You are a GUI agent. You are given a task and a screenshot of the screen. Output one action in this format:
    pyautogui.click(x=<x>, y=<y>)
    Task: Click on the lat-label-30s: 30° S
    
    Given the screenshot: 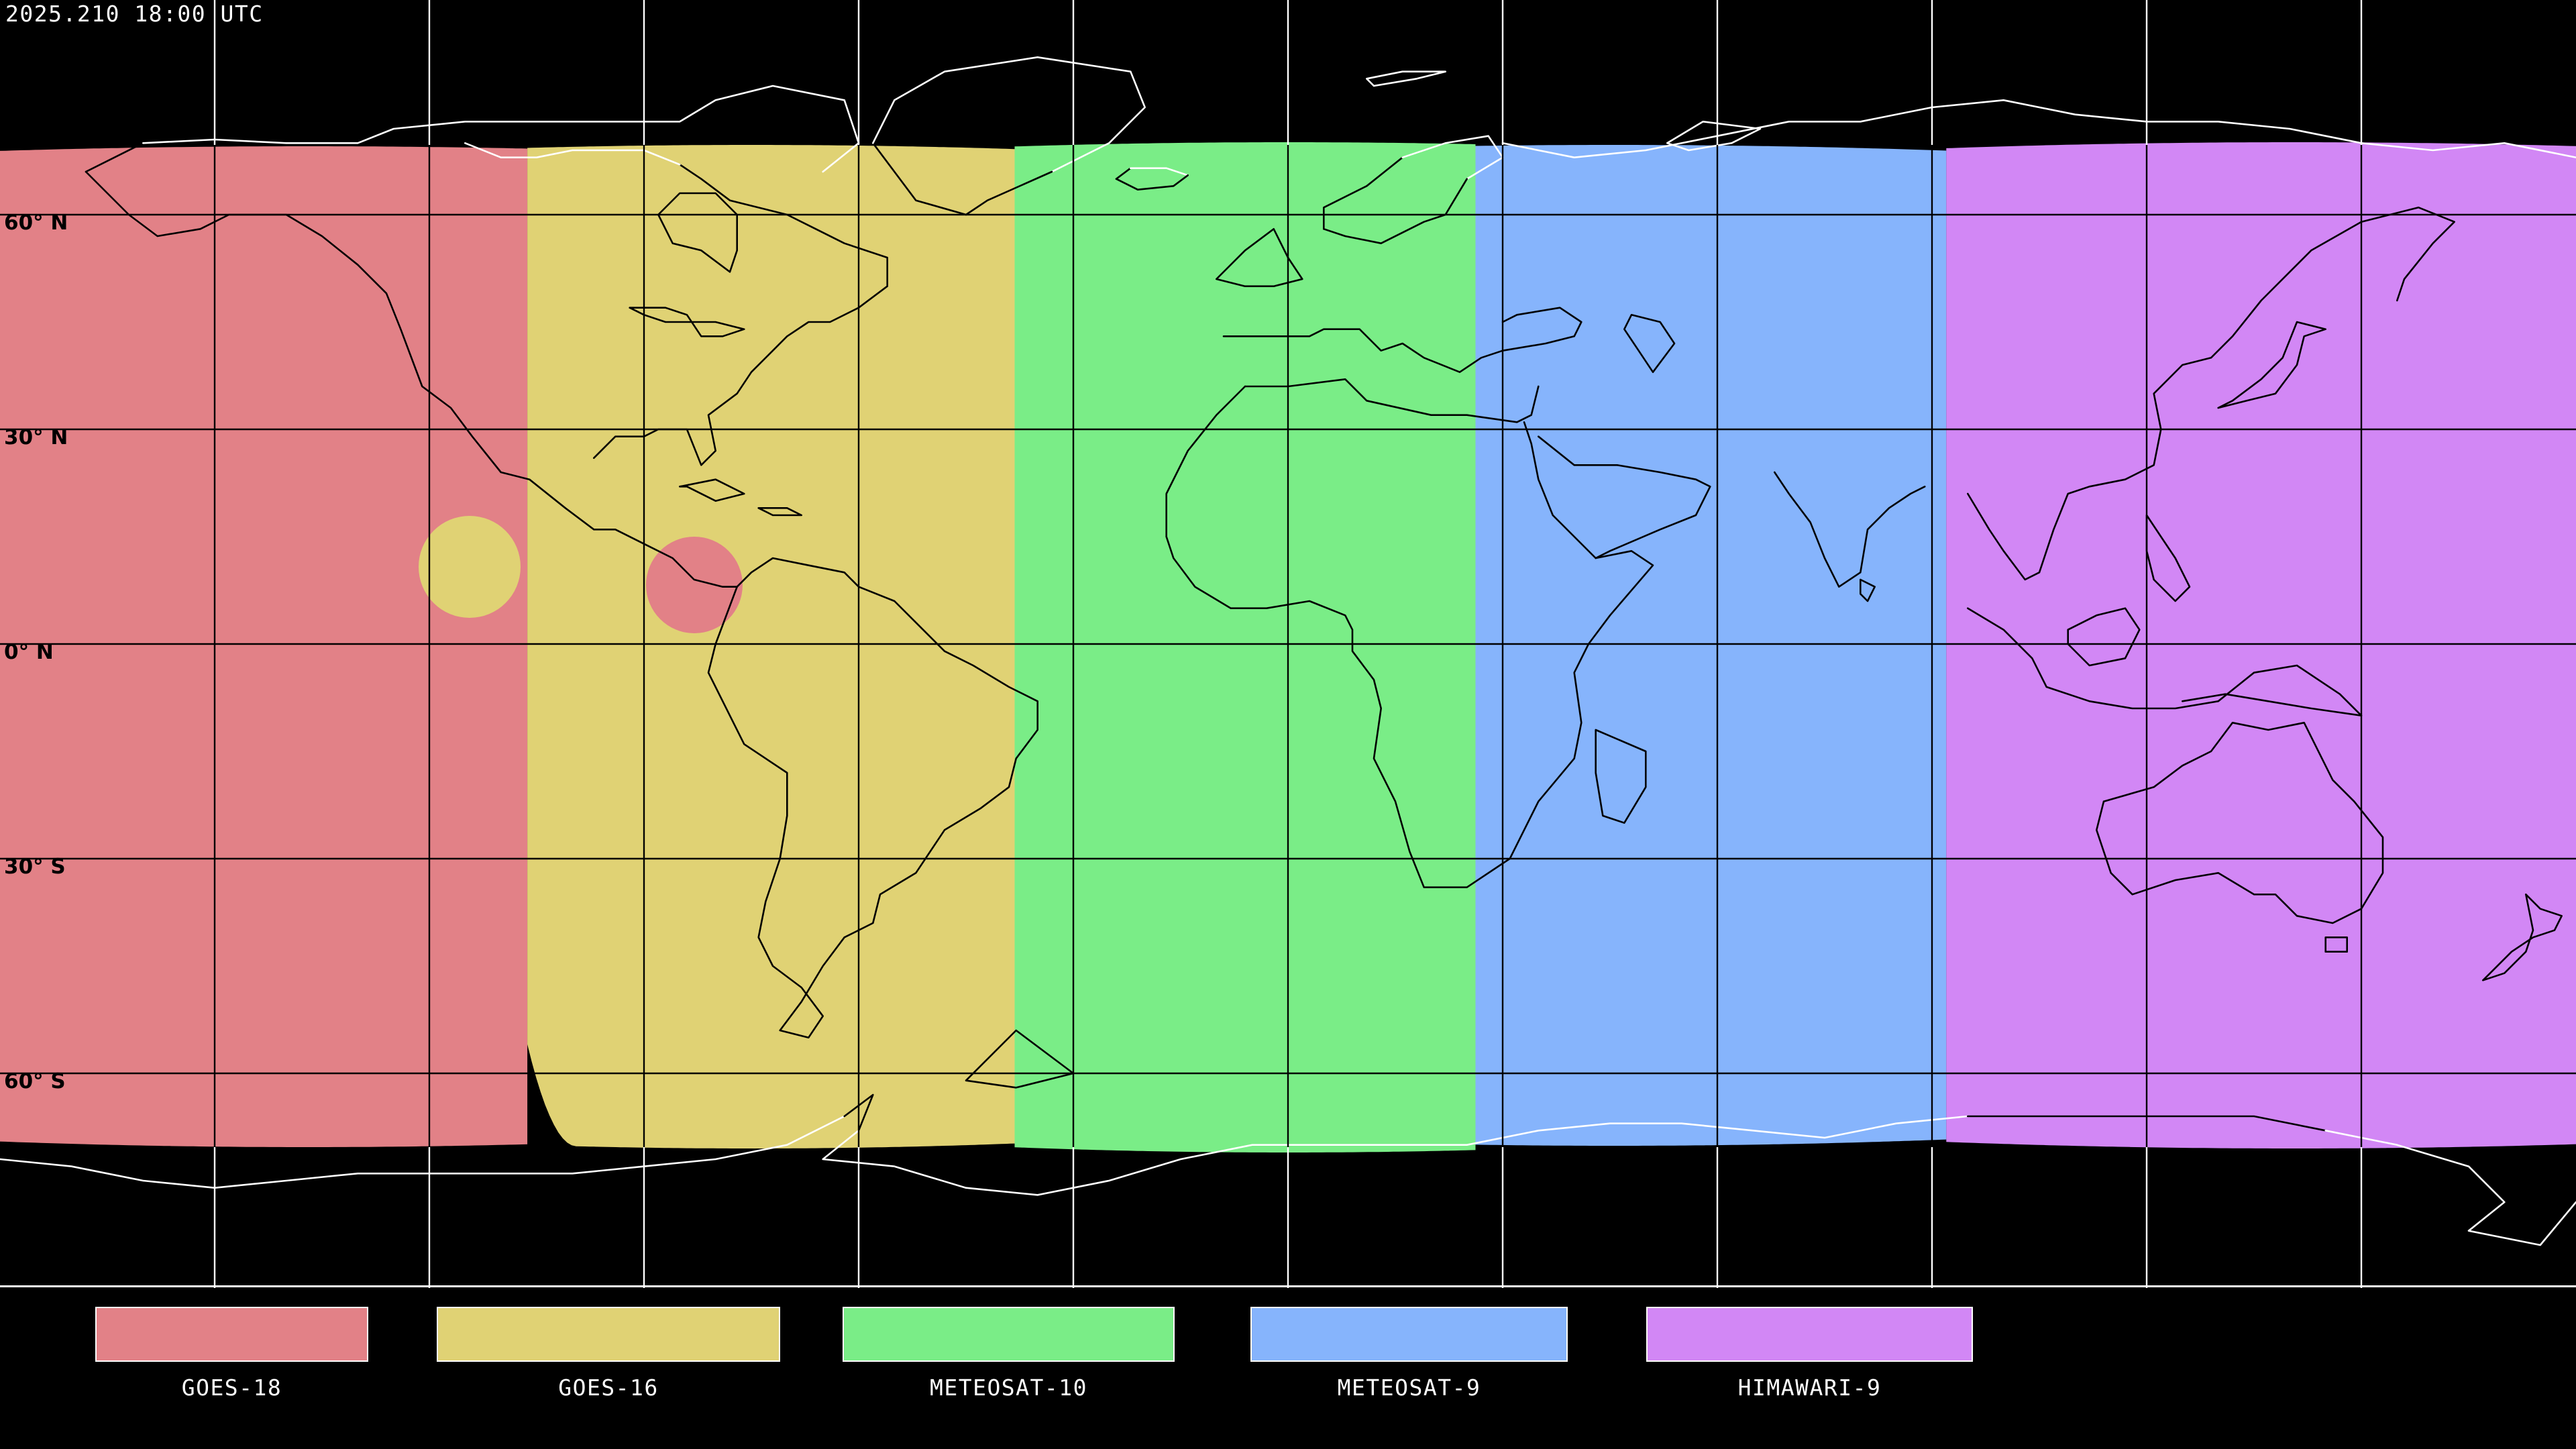 What is the action you would take?
    pyautogui.click(x=35, y=867)
    